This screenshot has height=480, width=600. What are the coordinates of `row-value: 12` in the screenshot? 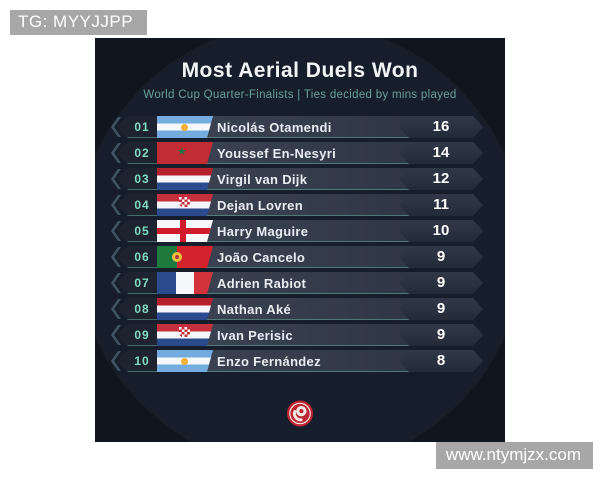 It's located at (441, 178).